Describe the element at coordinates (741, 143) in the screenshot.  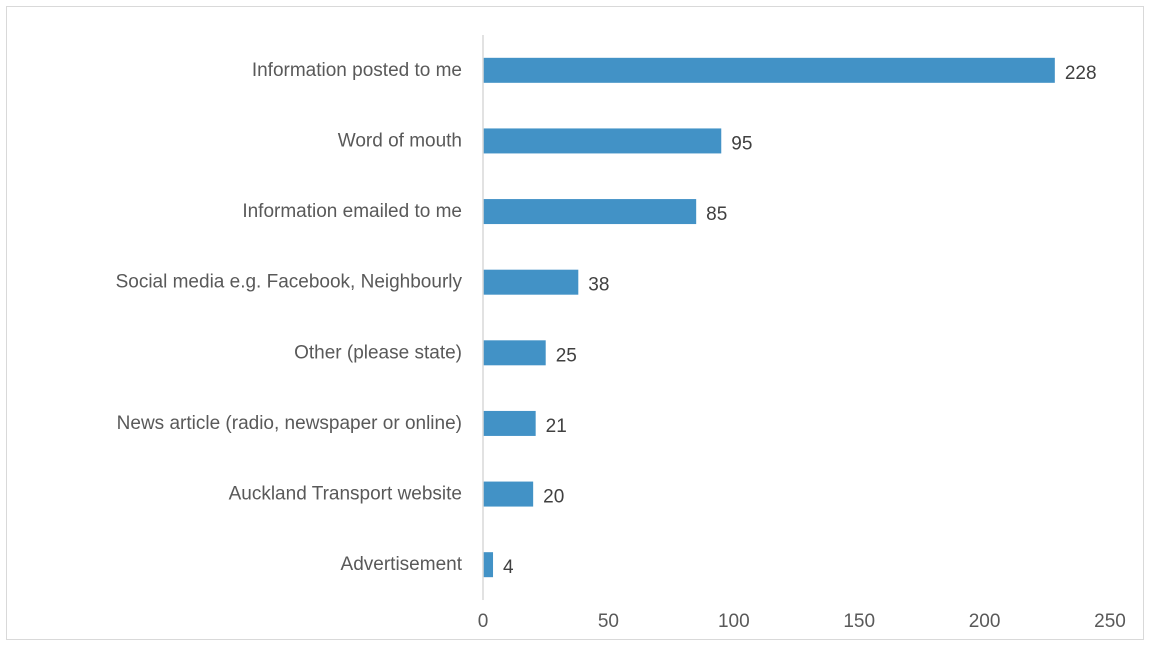
I see `value-label-1: 95` at that location.